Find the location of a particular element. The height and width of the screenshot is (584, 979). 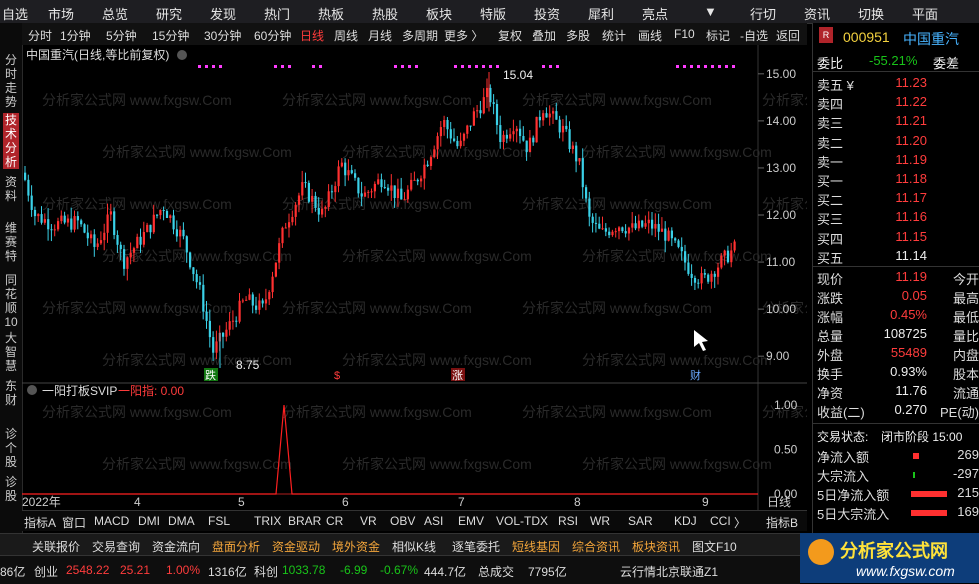

indicator-tab: 指标B is located at coordinates (782, 523).